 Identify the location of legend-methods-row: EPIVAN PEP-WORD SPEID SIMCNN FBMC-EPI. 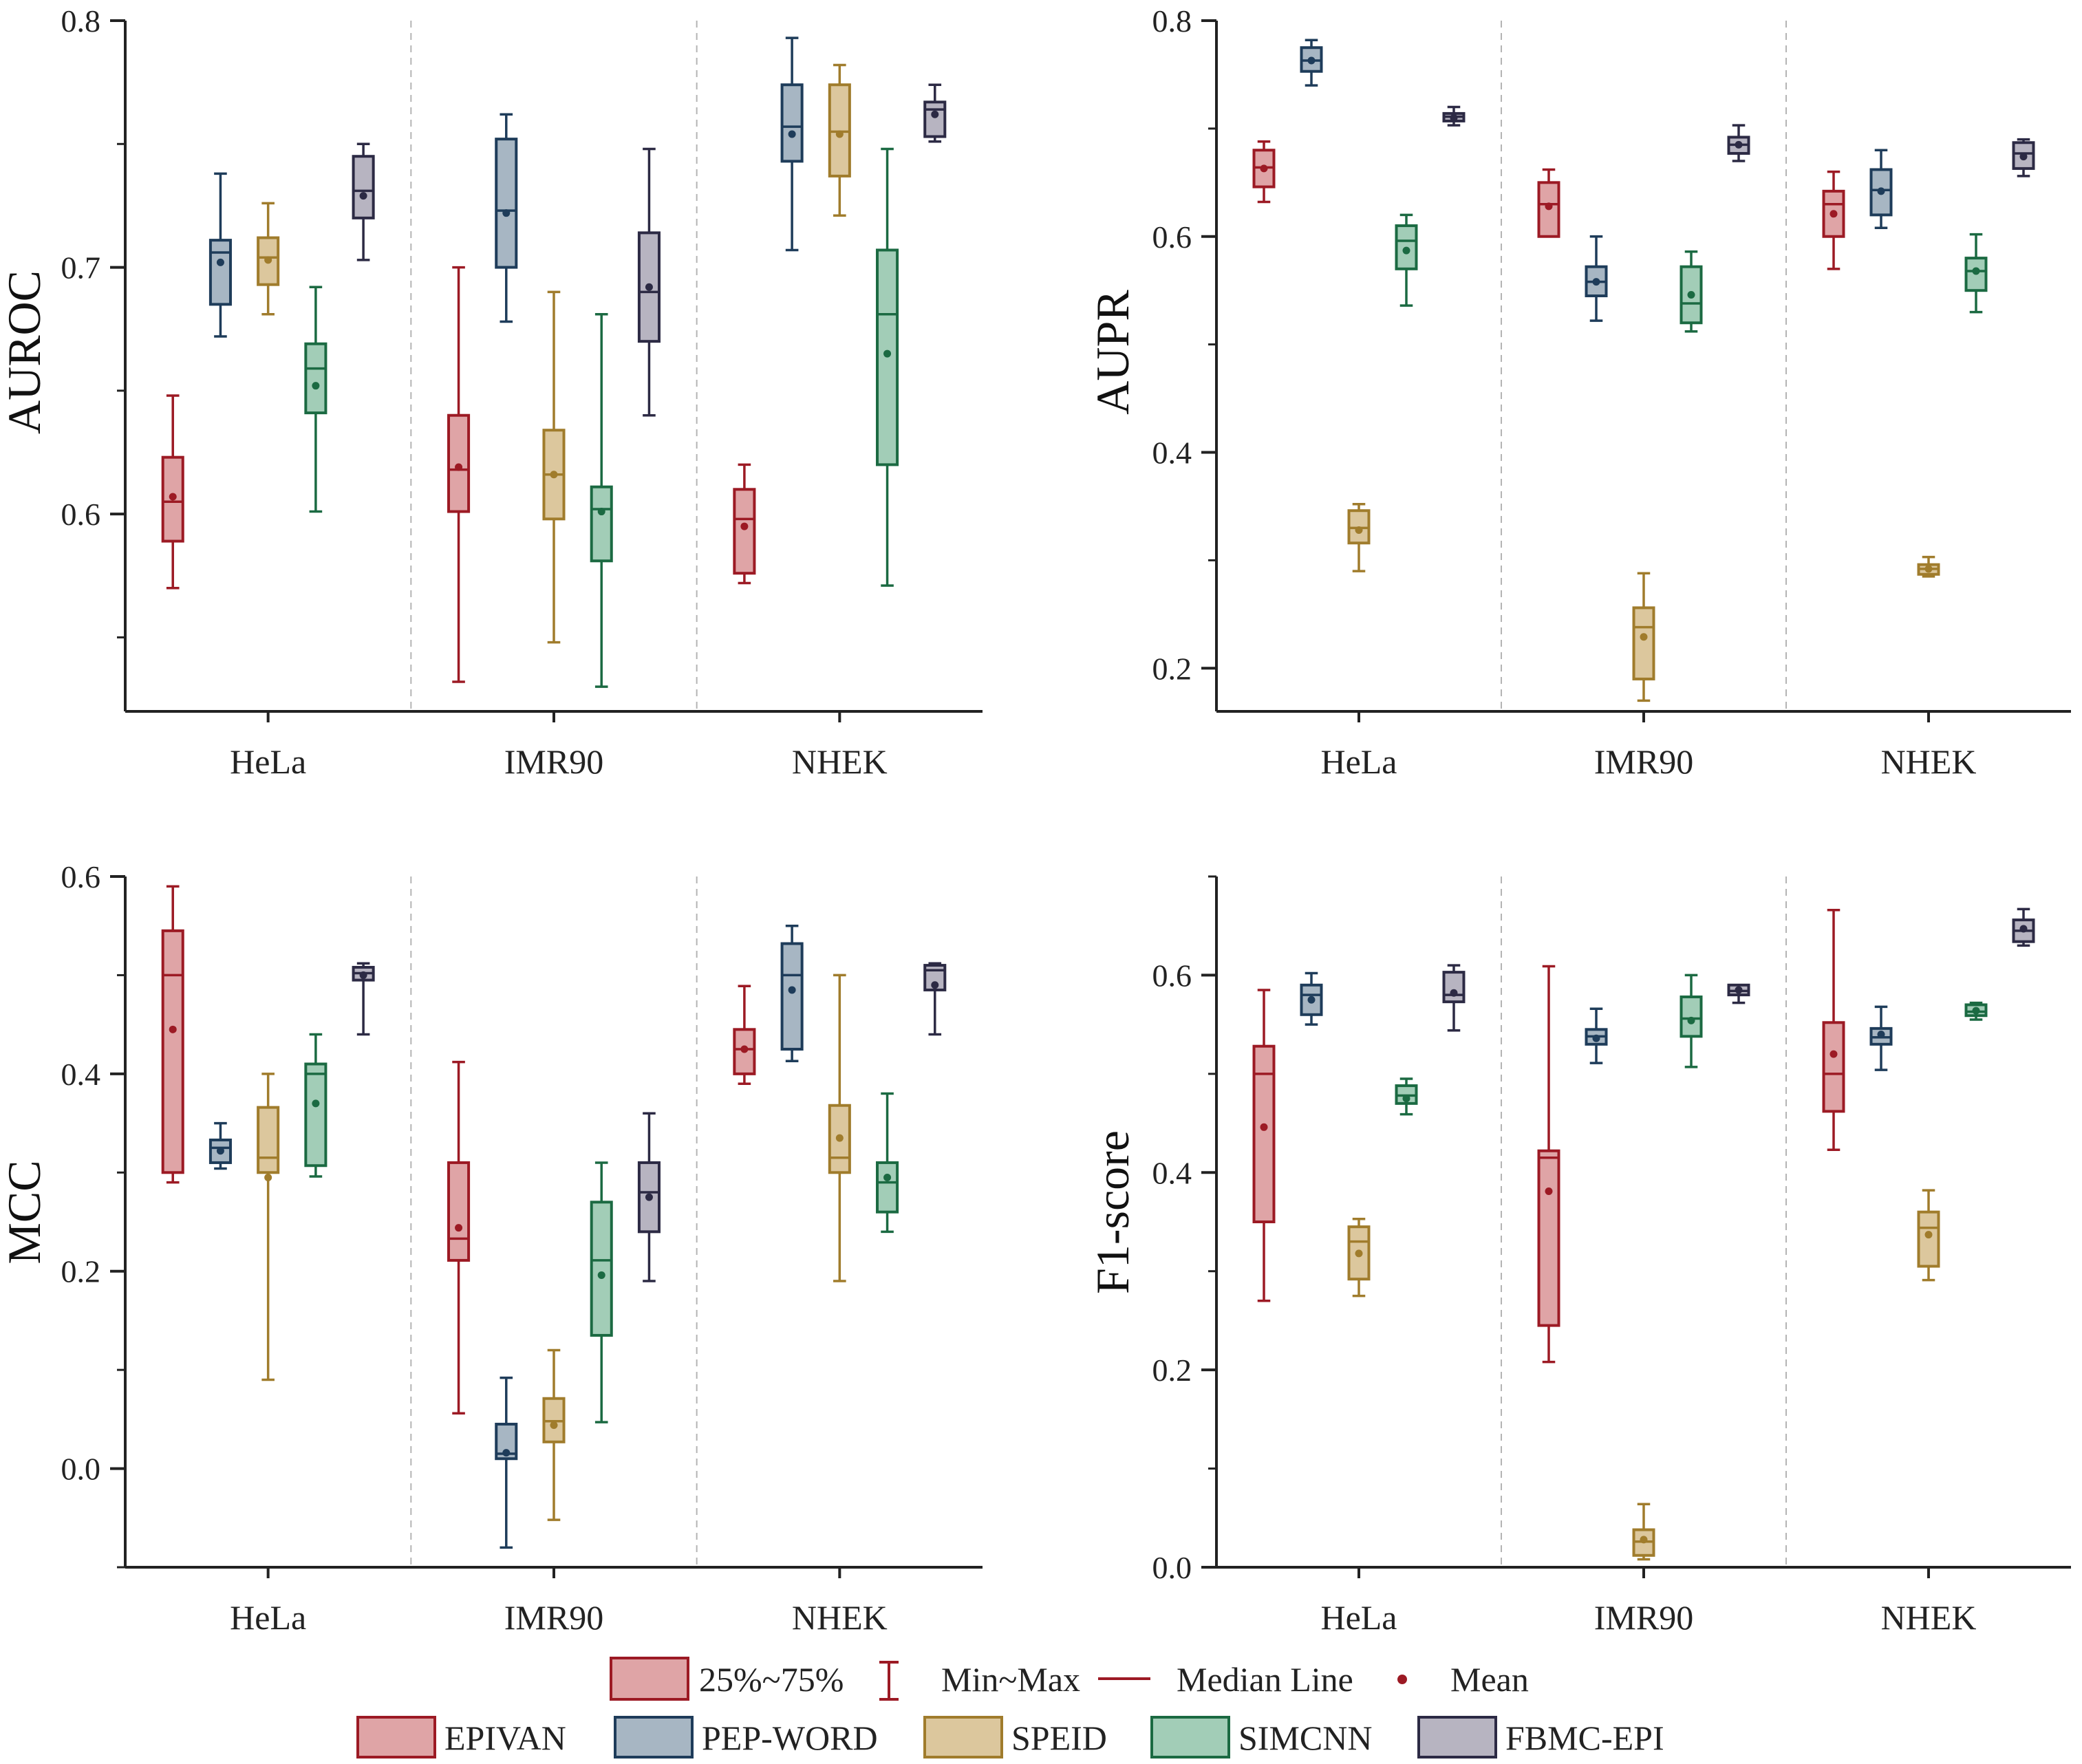
(1010, 1737).